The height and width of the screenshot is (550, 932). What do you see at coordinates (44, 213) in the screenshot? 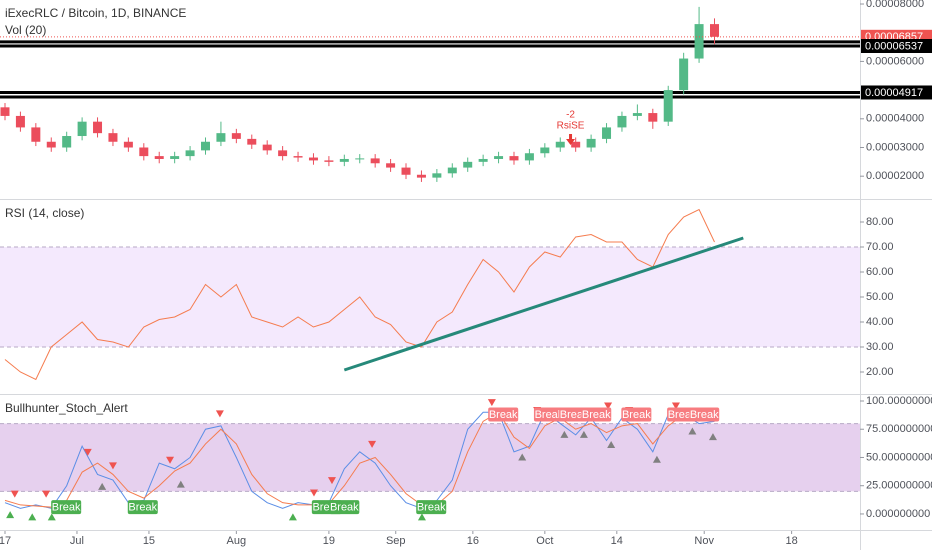
I see `pane-title: RSI (14, close)` at bounding box center [44, 213].